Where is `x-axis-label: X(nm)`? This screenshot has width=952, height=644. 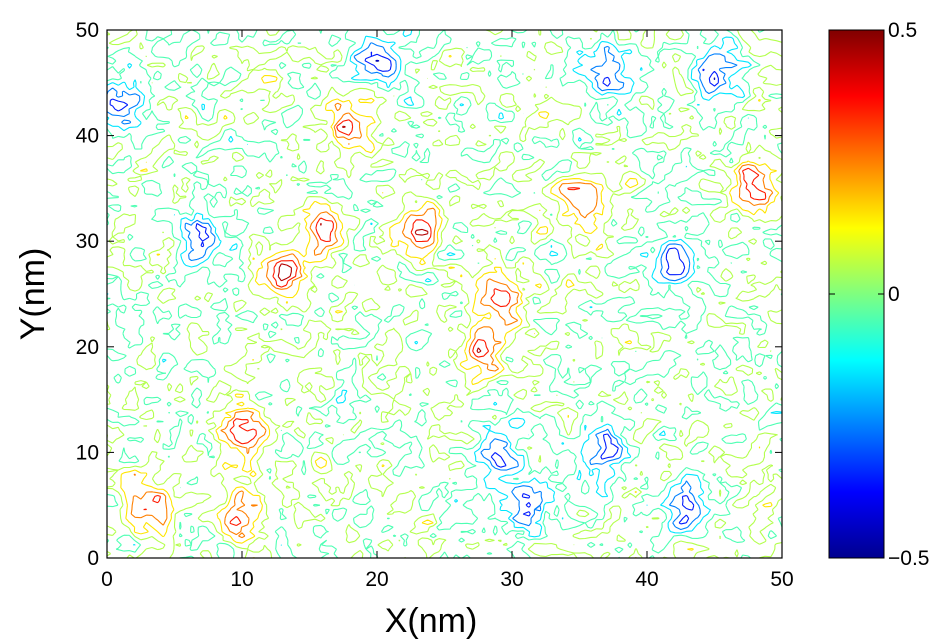 x-axis-label: X(nm) is located at coordinates (431, 621).